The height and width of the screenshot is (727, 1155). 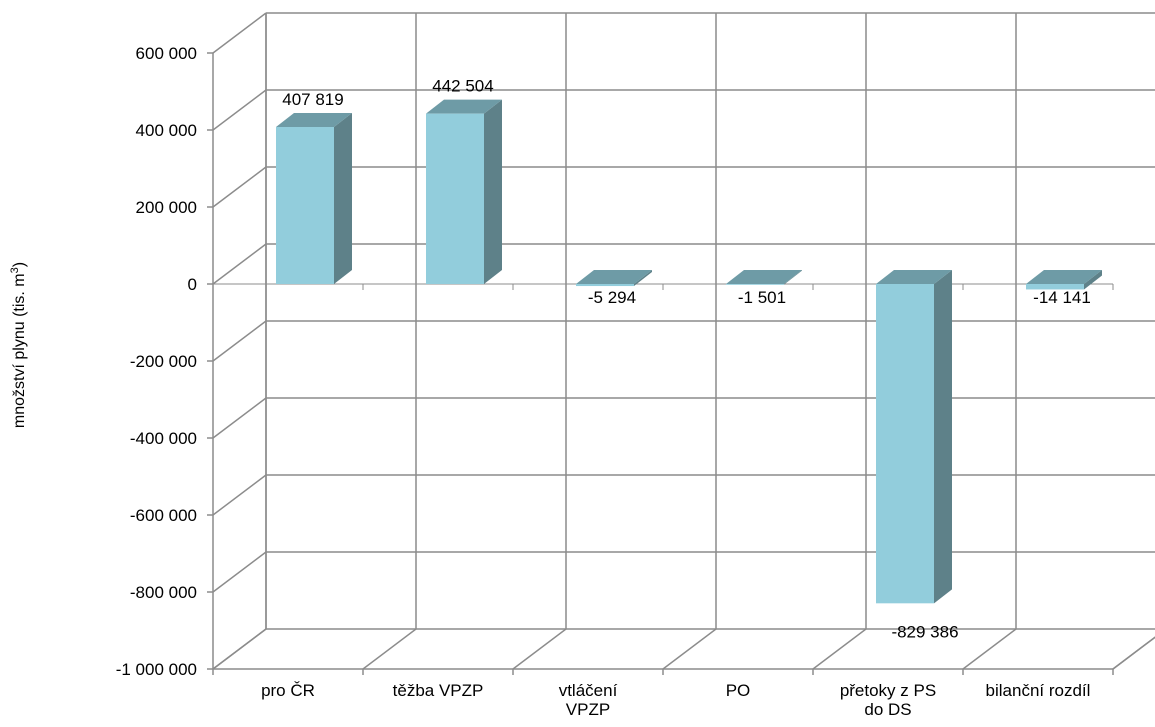 I want to click on category-label-line: PO, so click(x=738, y=690).